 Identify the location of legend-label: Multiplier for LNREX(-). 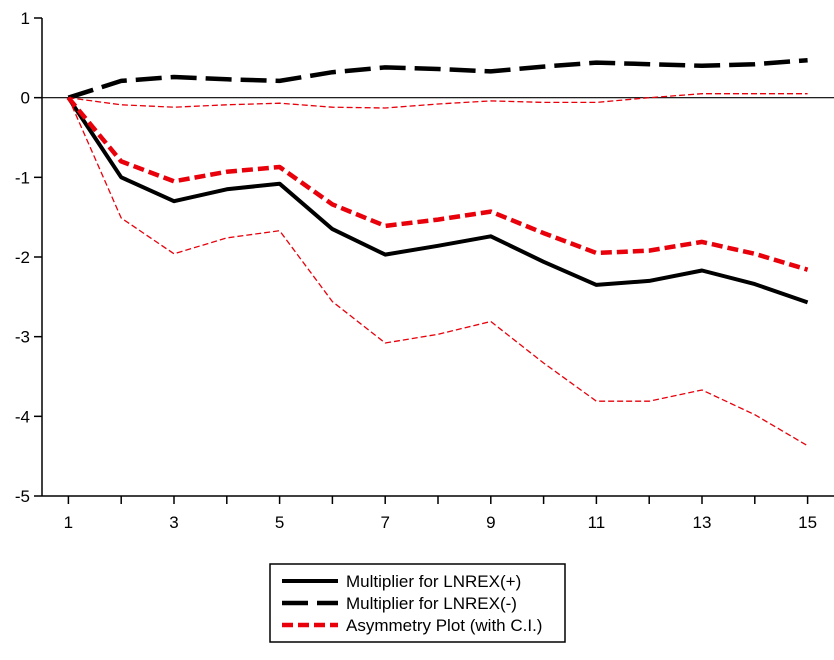
(431, 603).